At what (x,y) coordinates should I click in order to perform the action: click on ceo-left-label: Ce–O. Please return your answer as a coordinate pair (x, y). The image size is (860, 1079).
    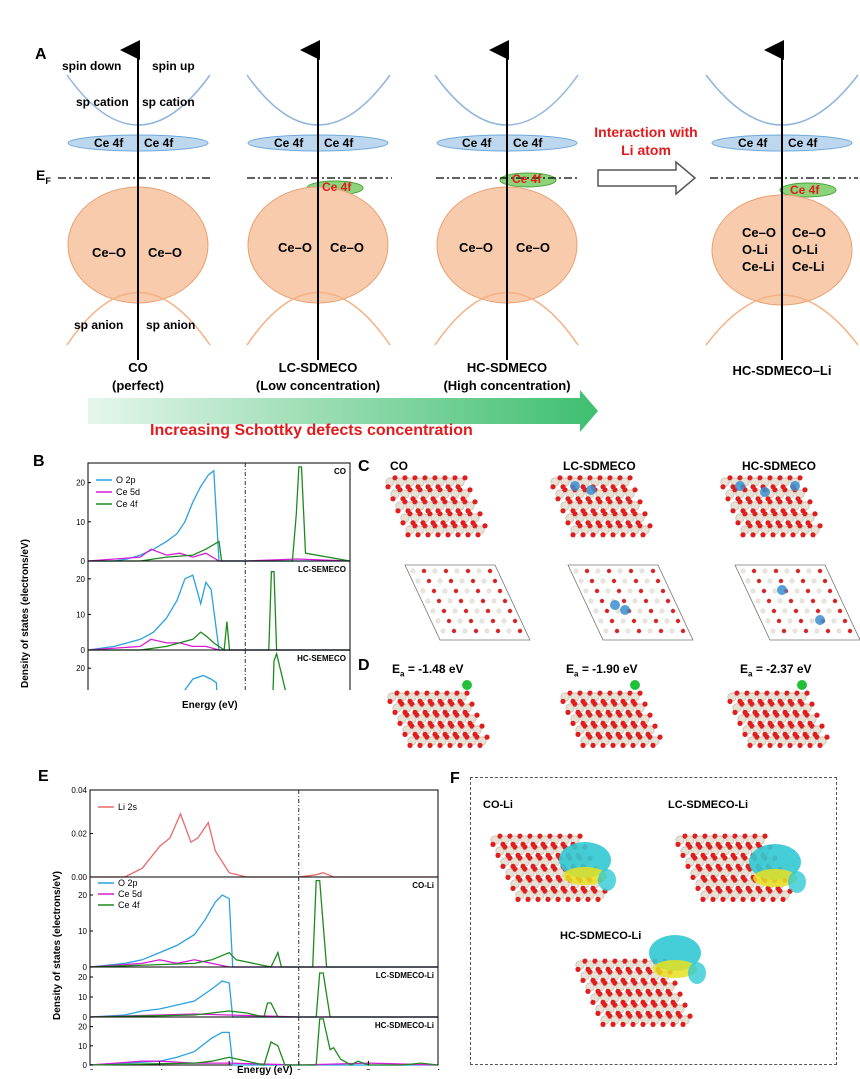
    Looking at the image, I should click on (476, 247).